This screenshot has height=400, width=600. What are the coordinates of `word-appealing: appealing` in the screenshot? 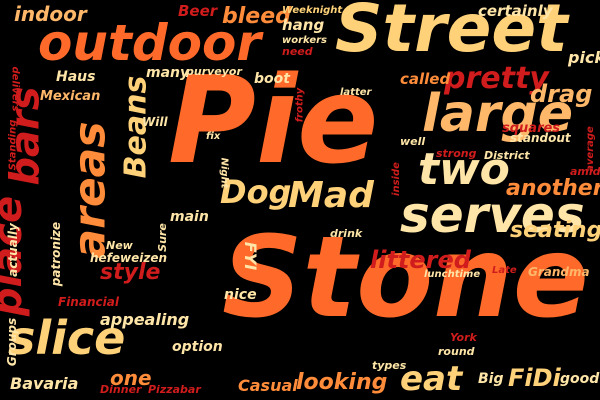 It's located at (145, 319).